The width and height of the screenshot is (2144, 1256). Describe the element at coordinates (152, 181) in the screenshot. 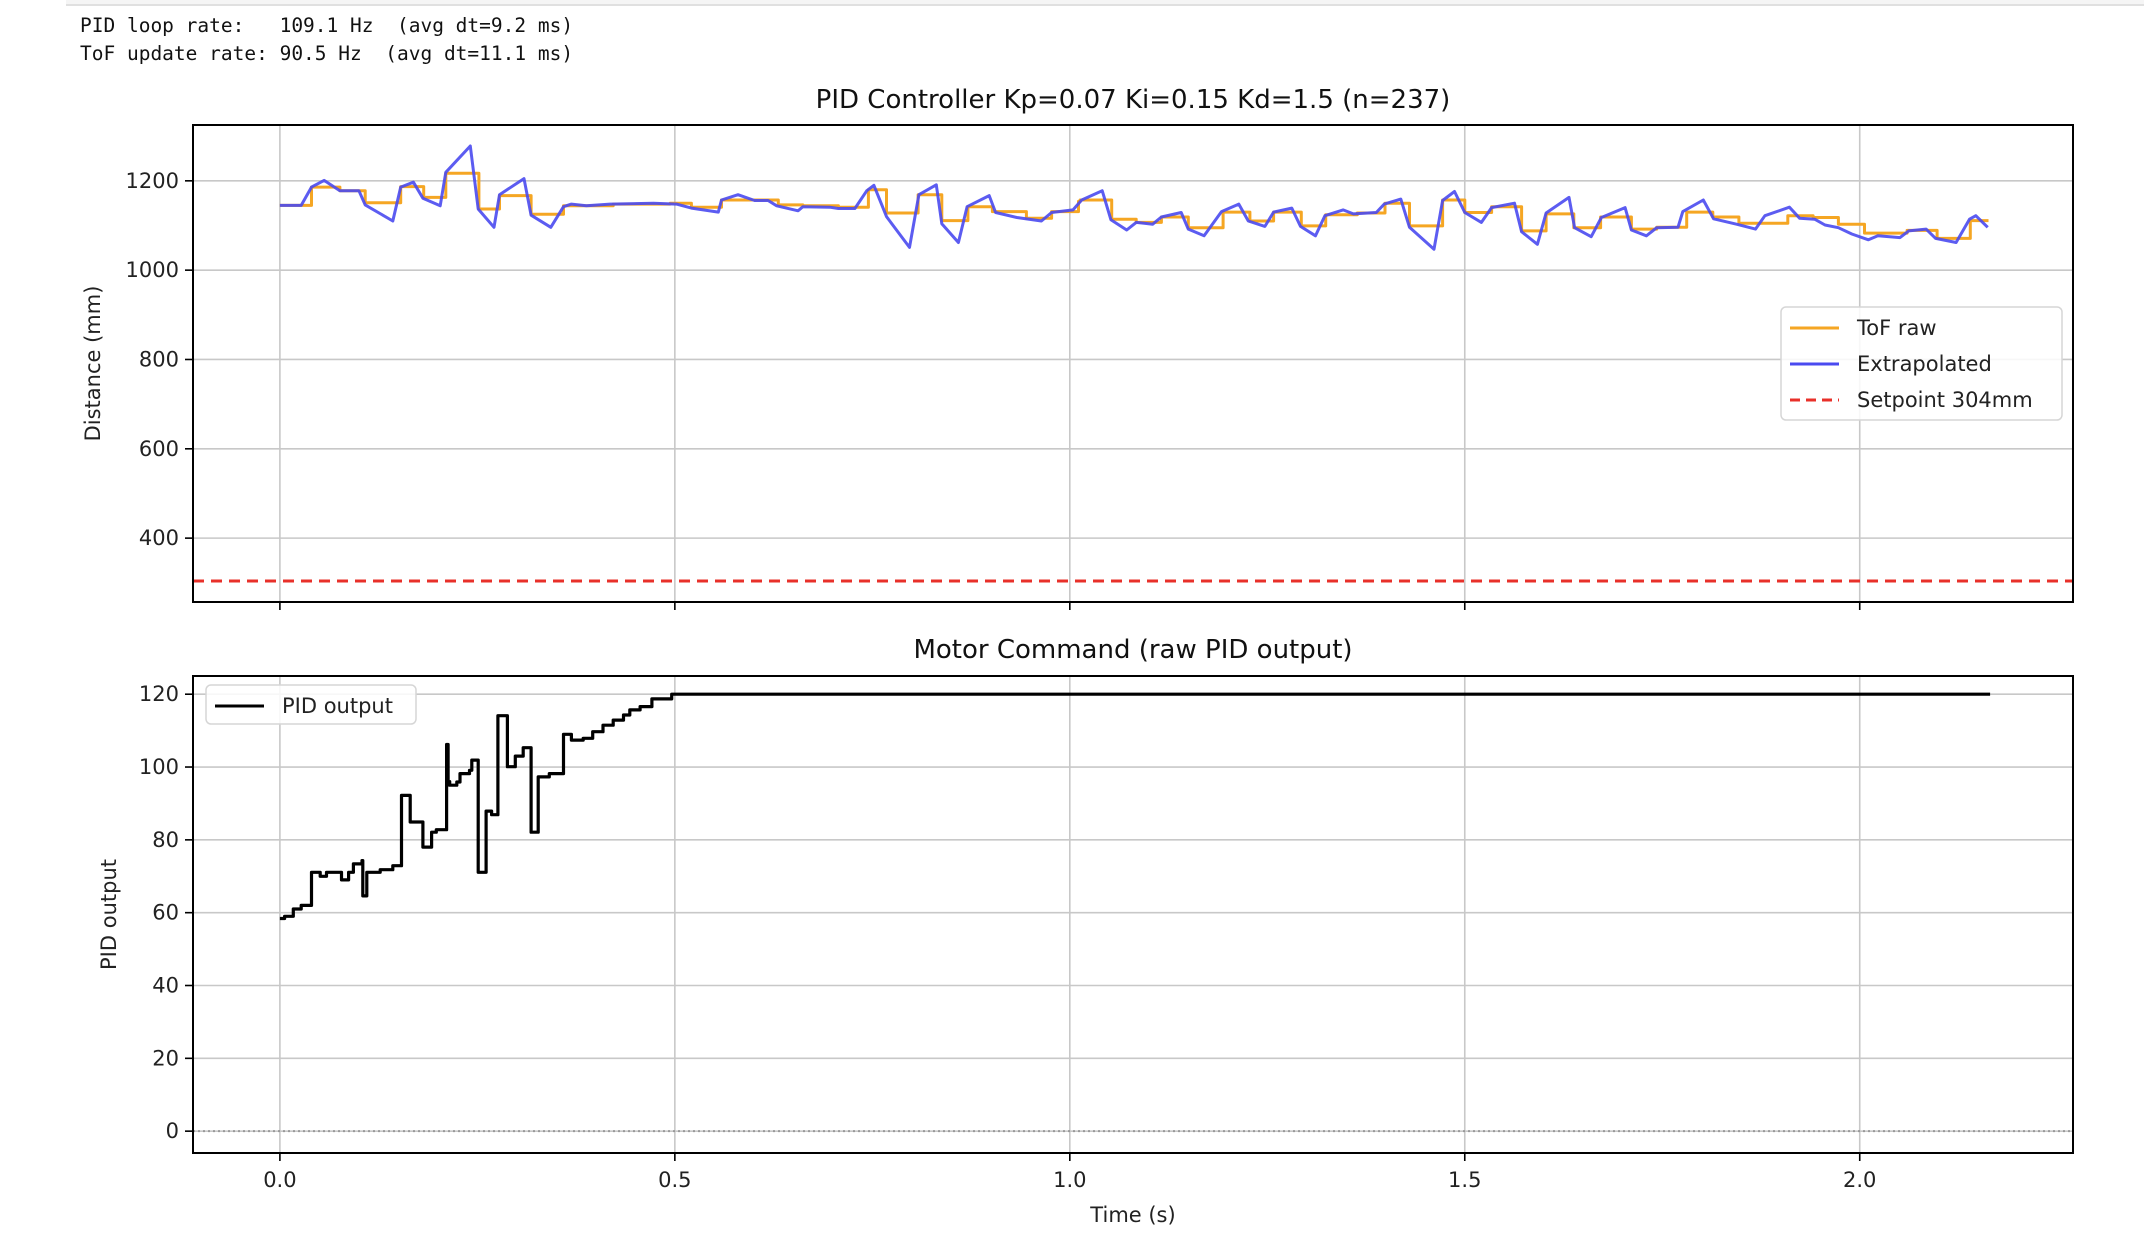

I see `y-tick-label: 1200` at that location.